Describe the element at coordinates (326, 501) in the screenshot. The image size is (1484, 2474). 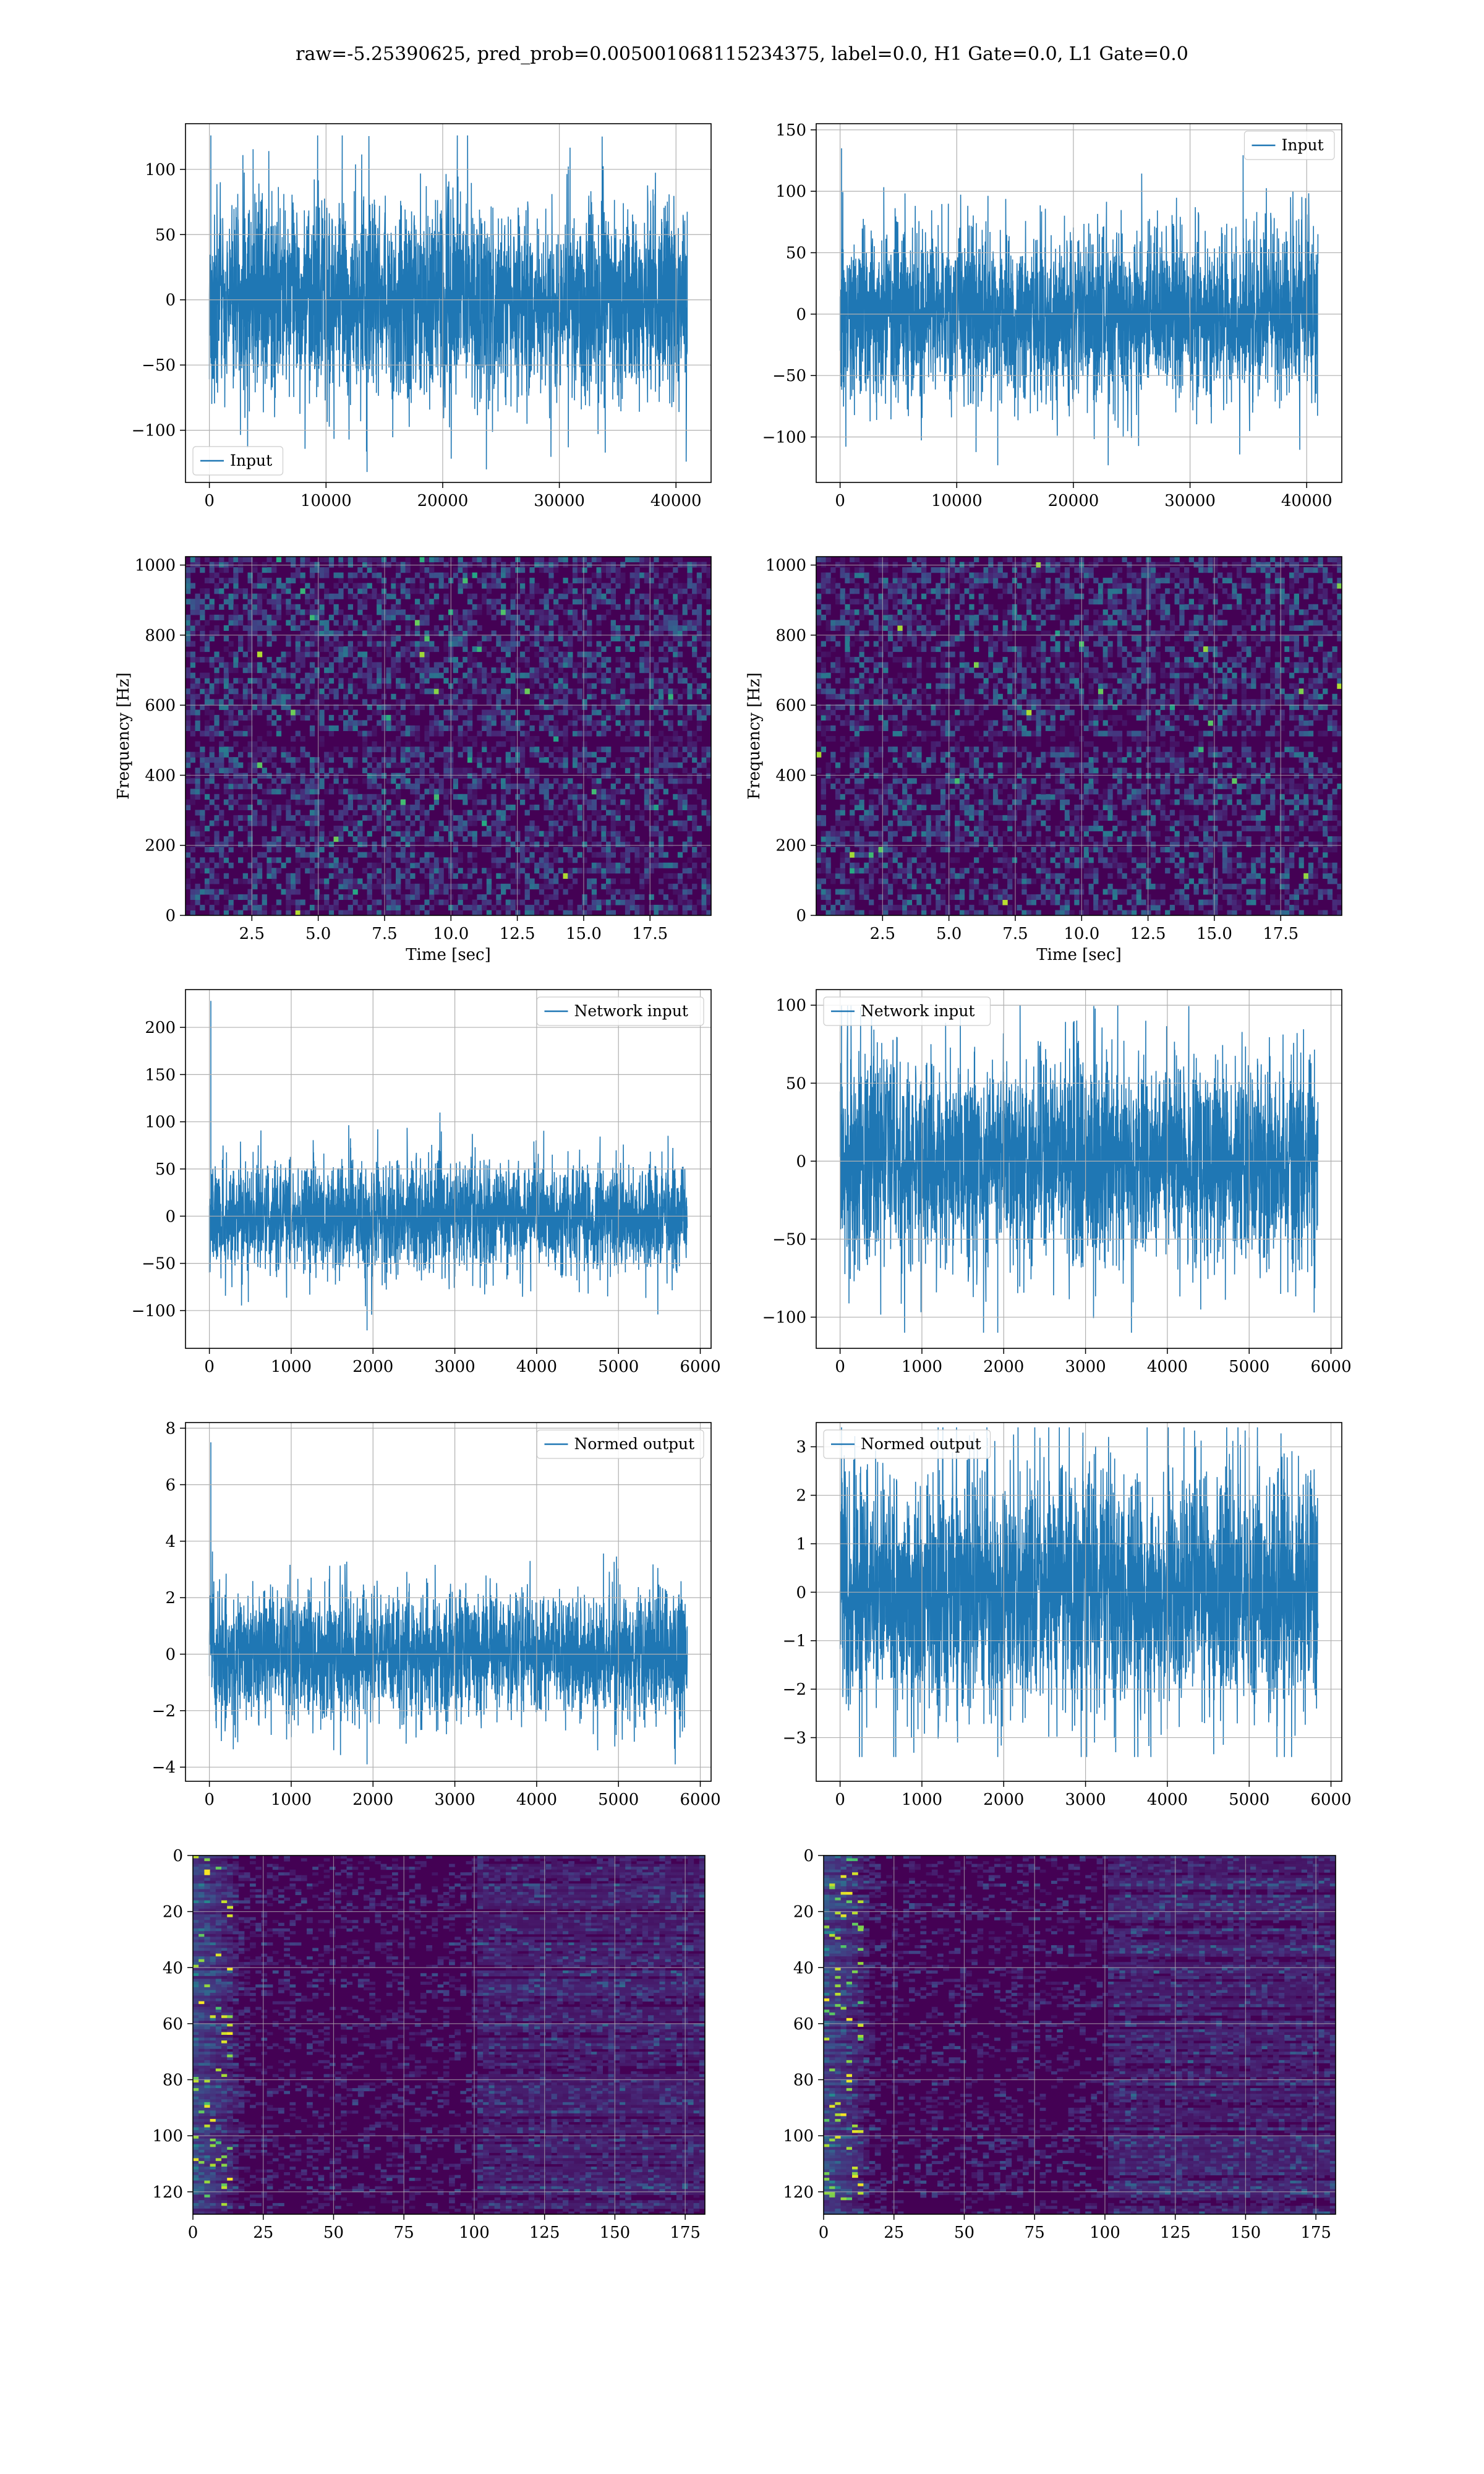
I see `x-tick-label: 10000` at that location.